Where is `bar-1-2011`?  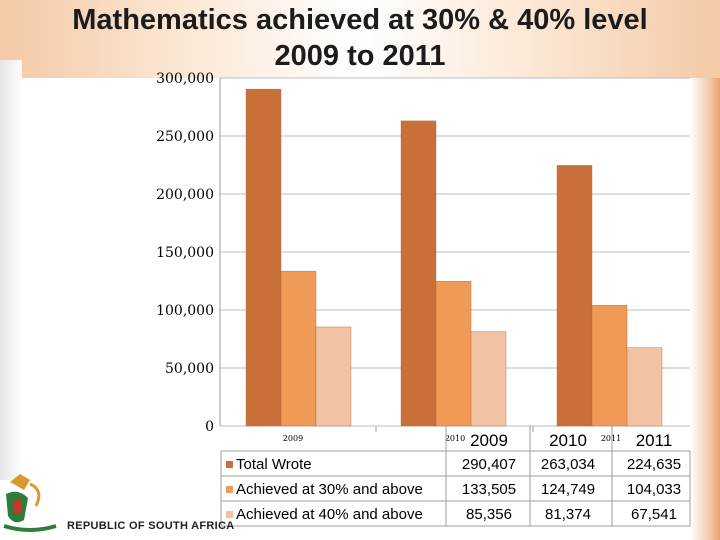 bar-1-2011 is located at coordinates (574, 296).